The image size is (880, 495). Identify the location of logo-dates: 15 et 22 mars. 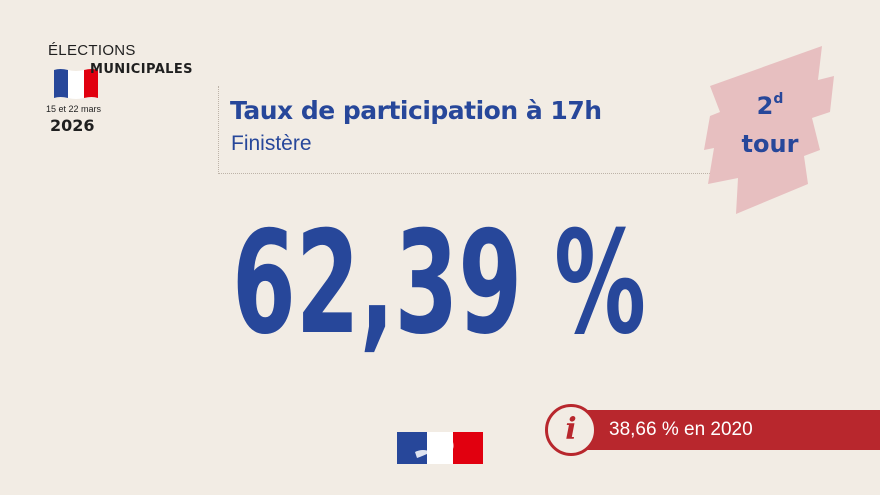
(74, 109).